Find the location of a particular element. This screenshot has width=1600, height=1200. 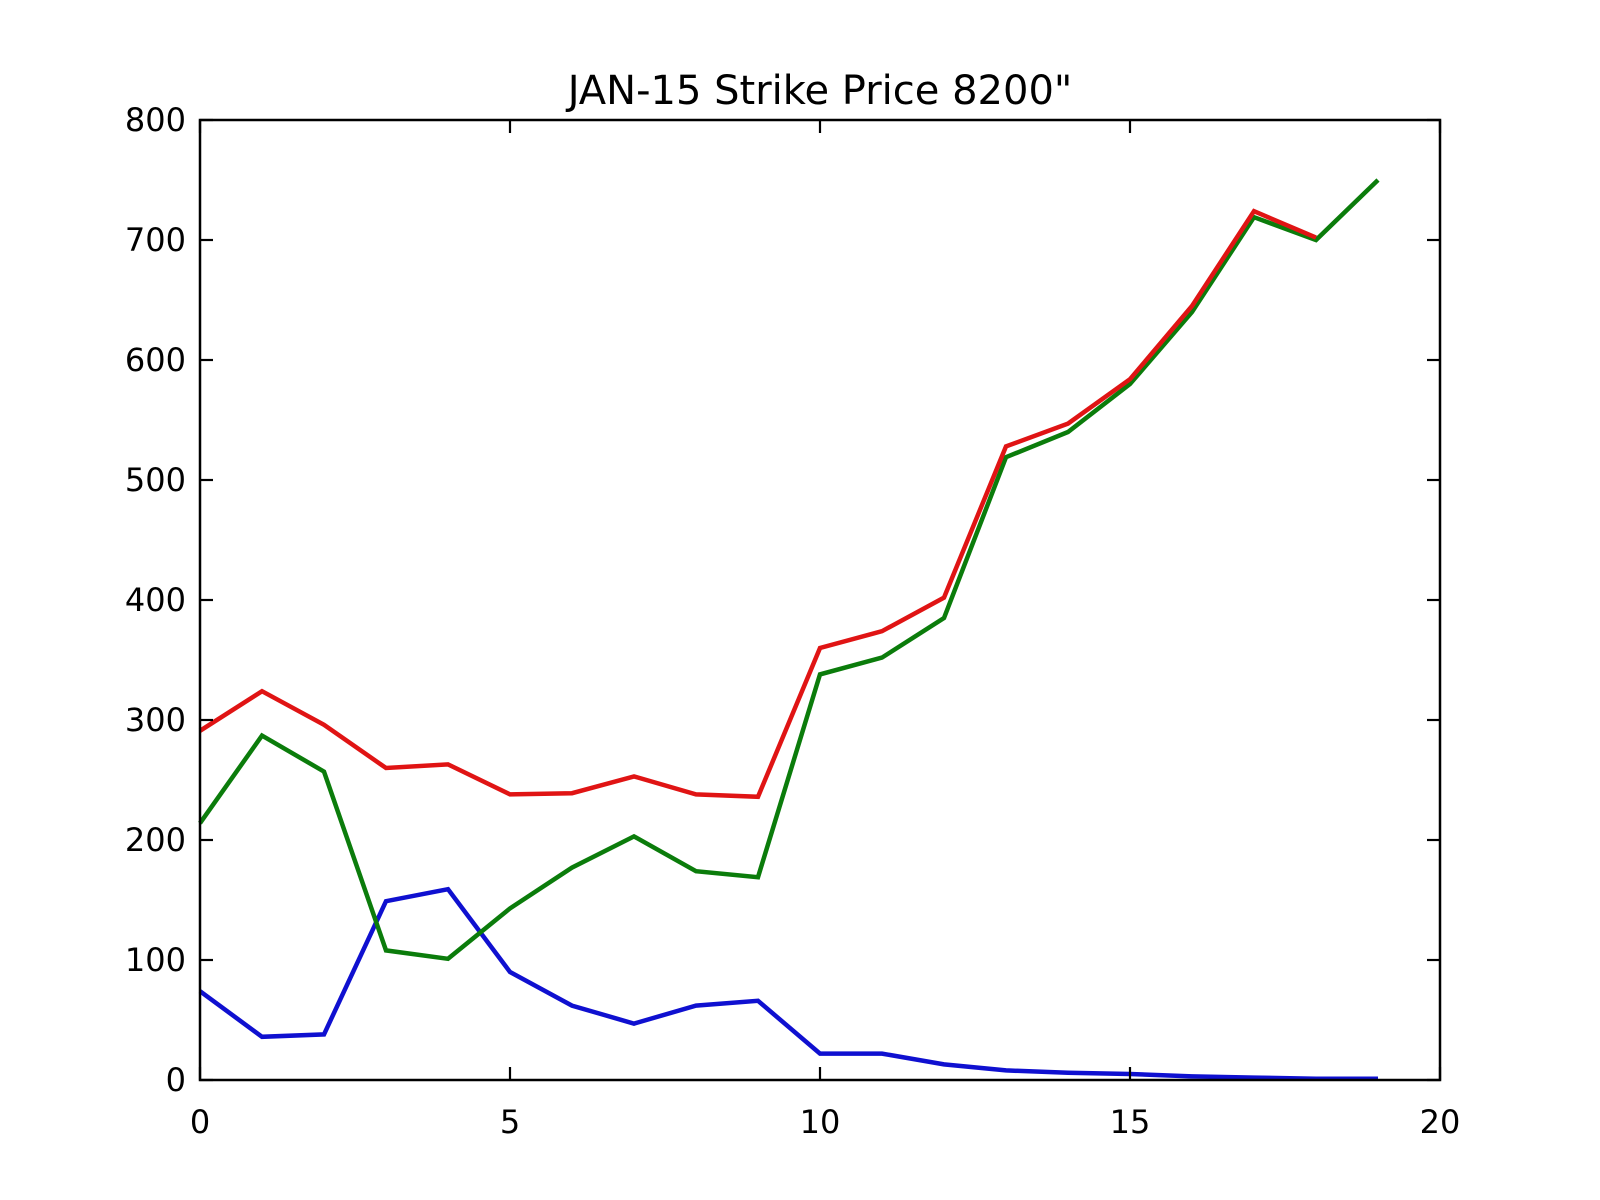

x-tick-label: 20 is located at coordinates (1440, 1122).